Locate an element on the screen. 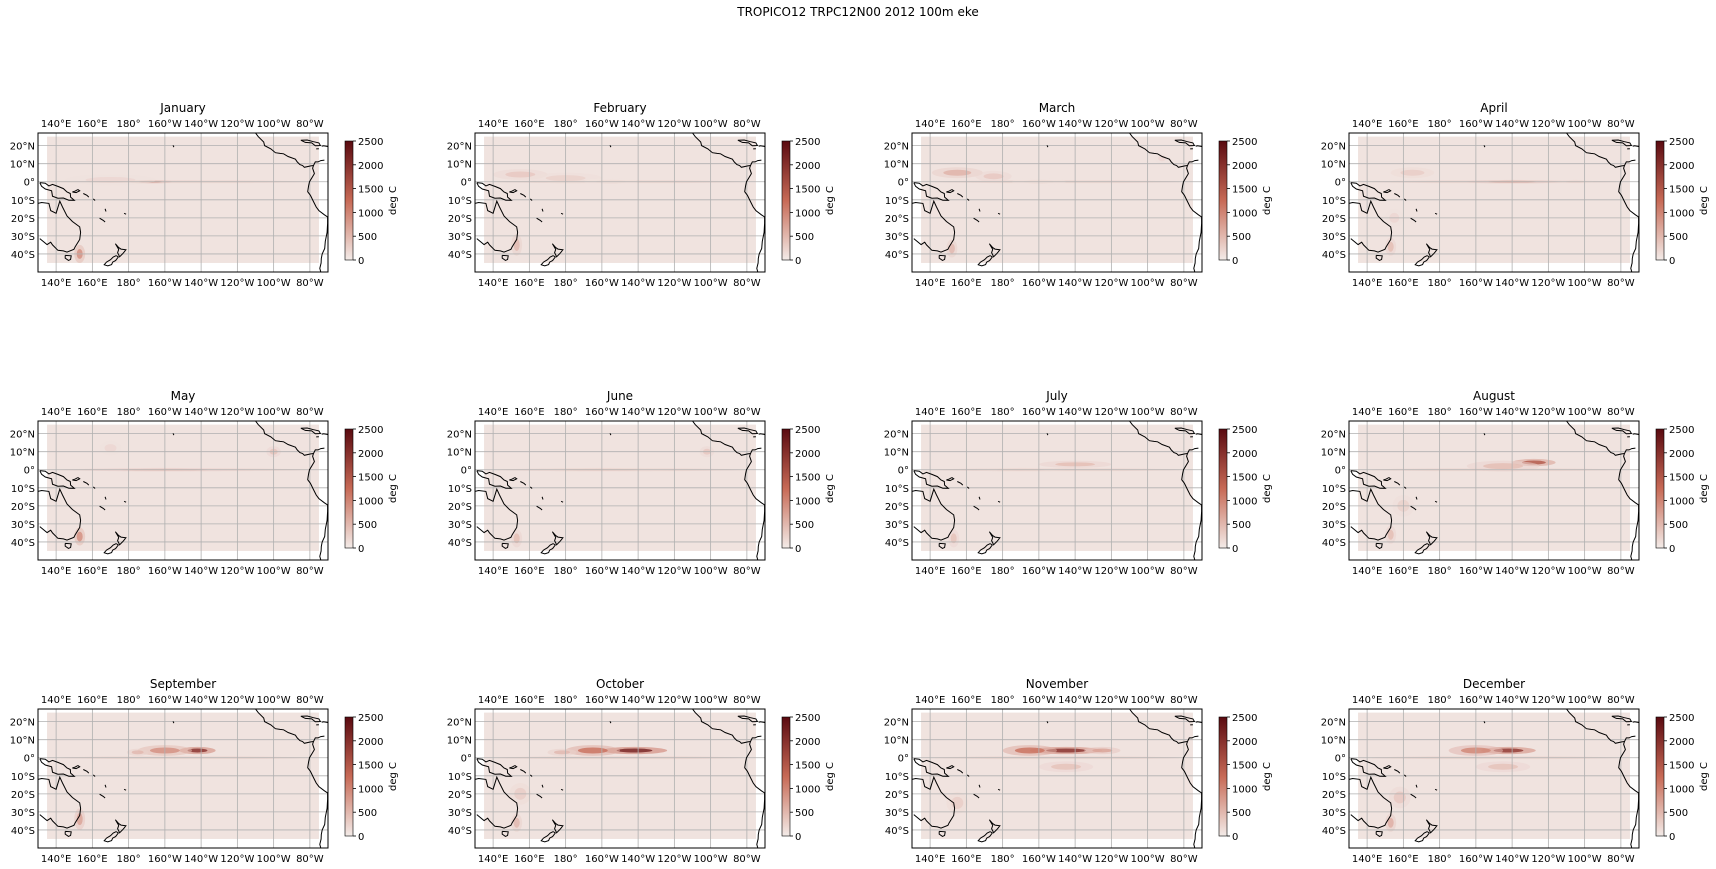  lon-tick-label-bottom: 160°W is located at coordinates (602, 859).